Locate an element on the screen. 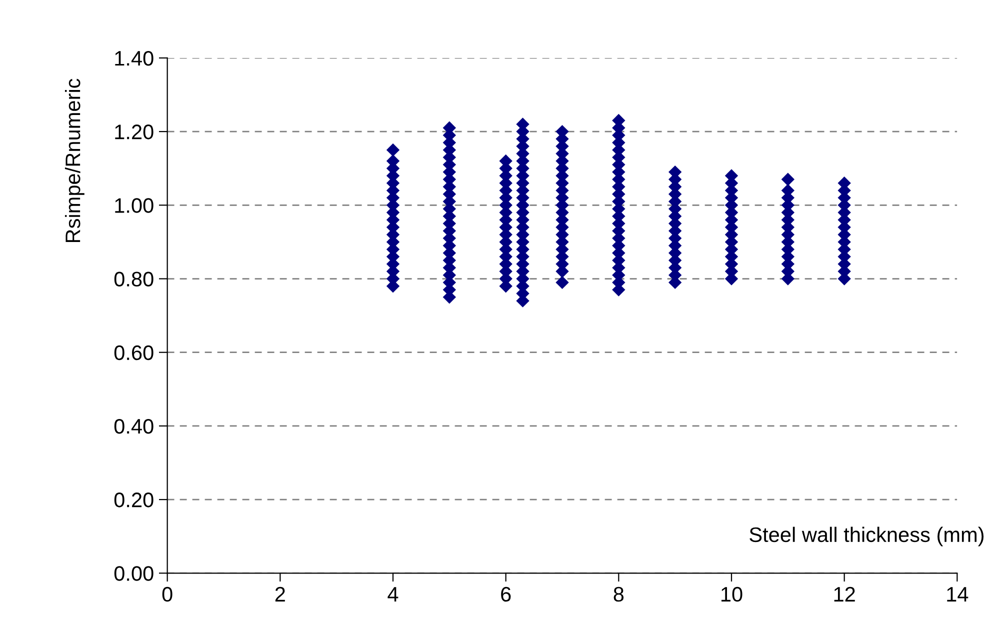  x-tick-label: 4 is located at coordinates (393, 594).